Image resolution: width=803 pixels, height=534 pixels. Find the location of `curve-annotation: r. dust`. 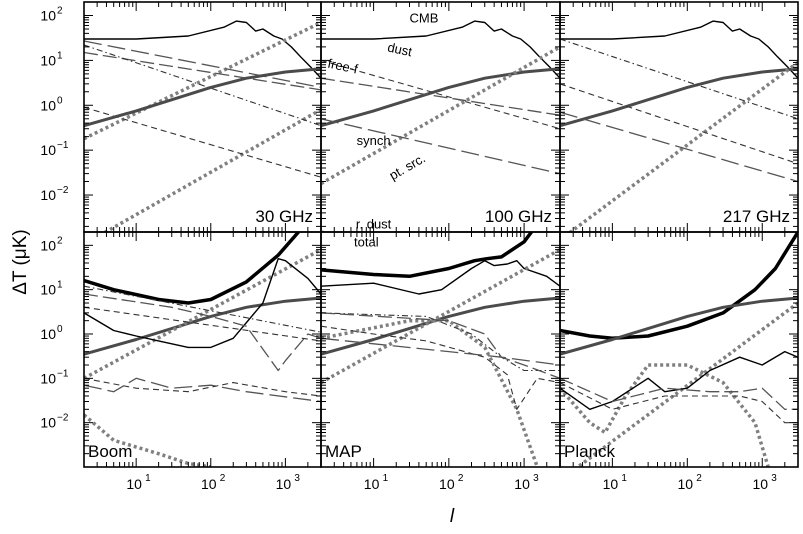

curve-annotation: r. dust is located at coordinates (374, 223).